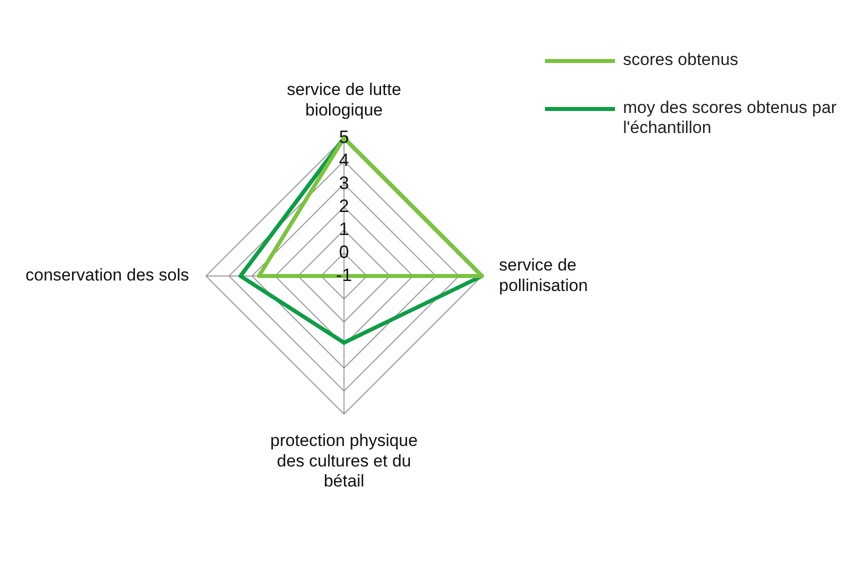  Describe the element at coordinates (344, 252) in the screenshot. I see `y-tick-label: 0` at that location.